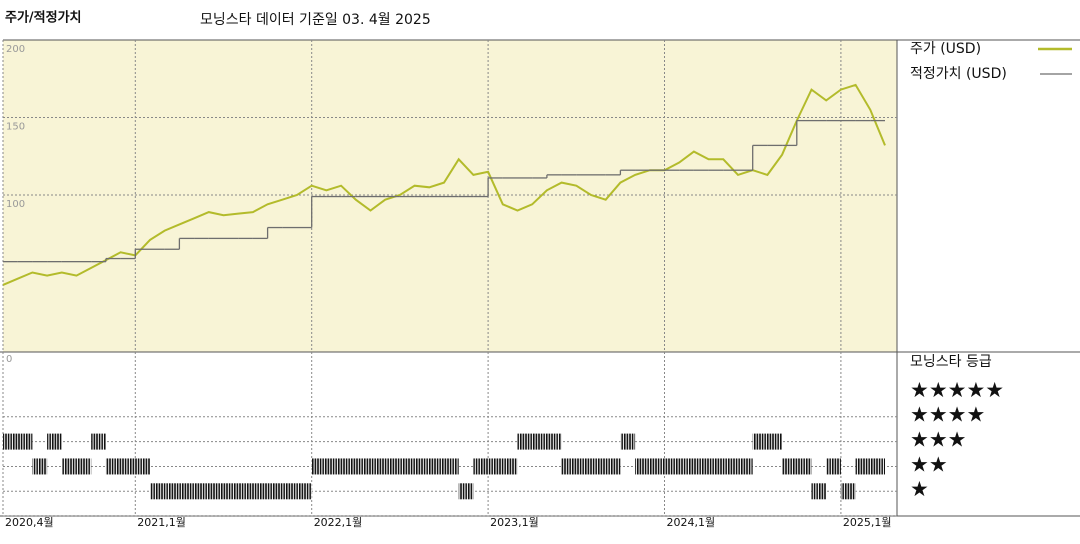 Image resolution: width=1080 pixels, height=544 pixels. I want to click on x-tick-label: 2022,1월, so click(338, 522).